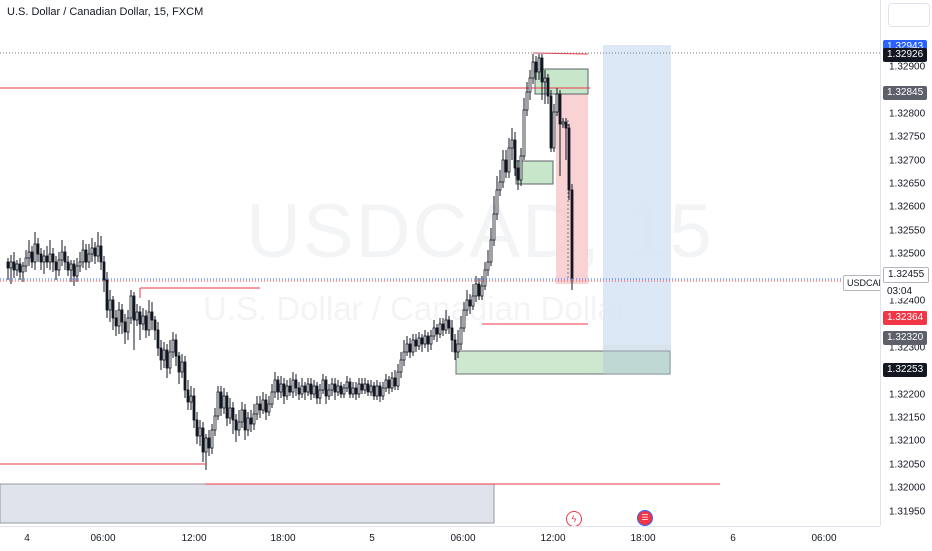 The height and width of the screenshot is (551, 932). Describe the element at coordinates (907, 67) in the screenshot. I see `price-axis-label: 1.32900` at that location.